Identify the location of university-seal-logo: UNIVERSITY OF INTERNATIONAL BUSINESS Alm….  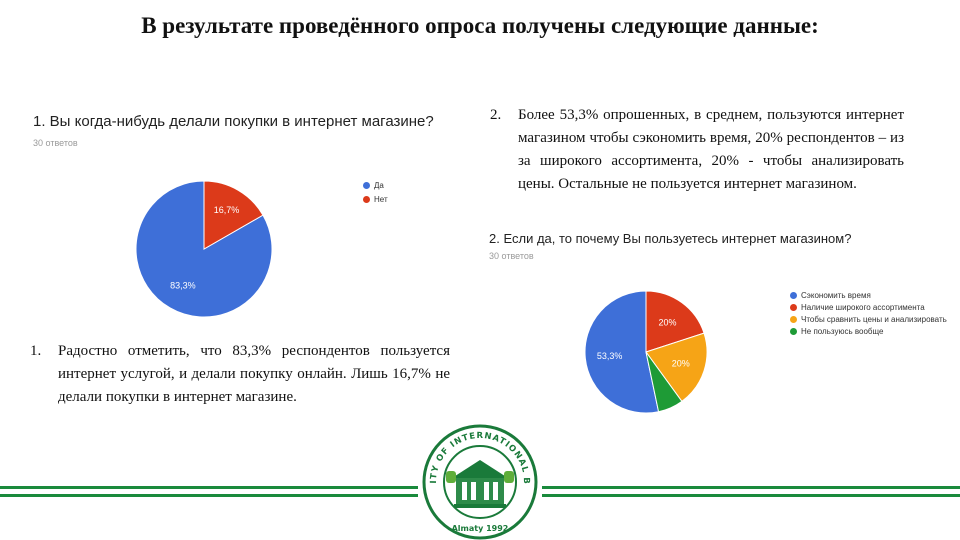
(478, 482).